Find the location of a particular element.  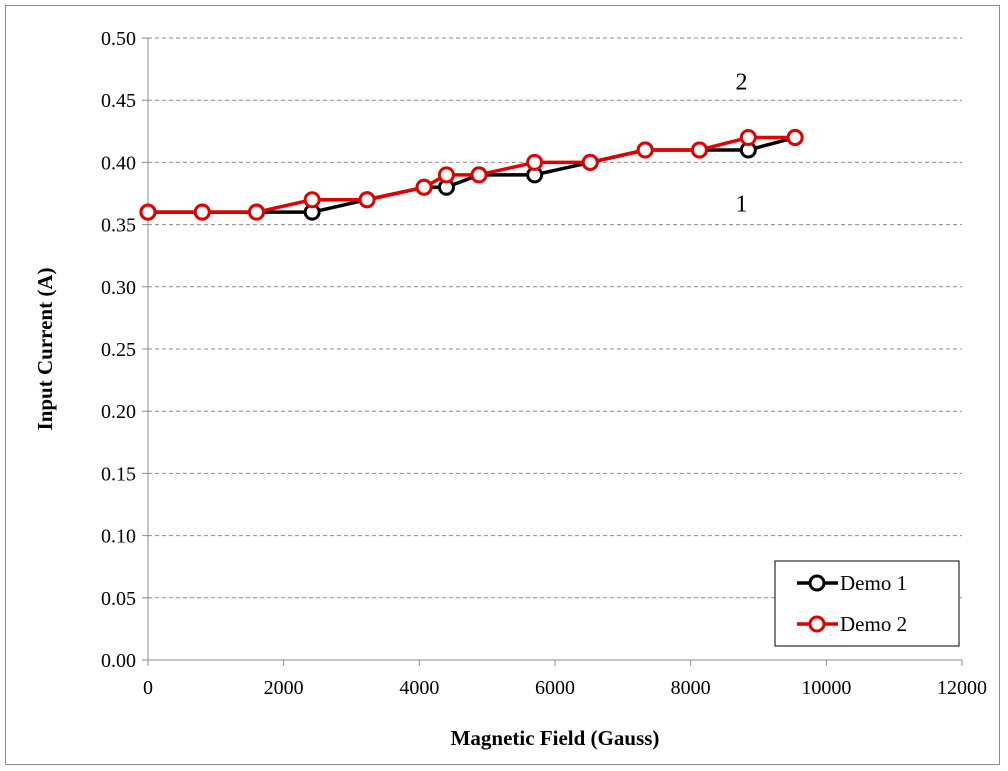

legend: Demo 1 Demo 2 is located at coordinates (867, 603).